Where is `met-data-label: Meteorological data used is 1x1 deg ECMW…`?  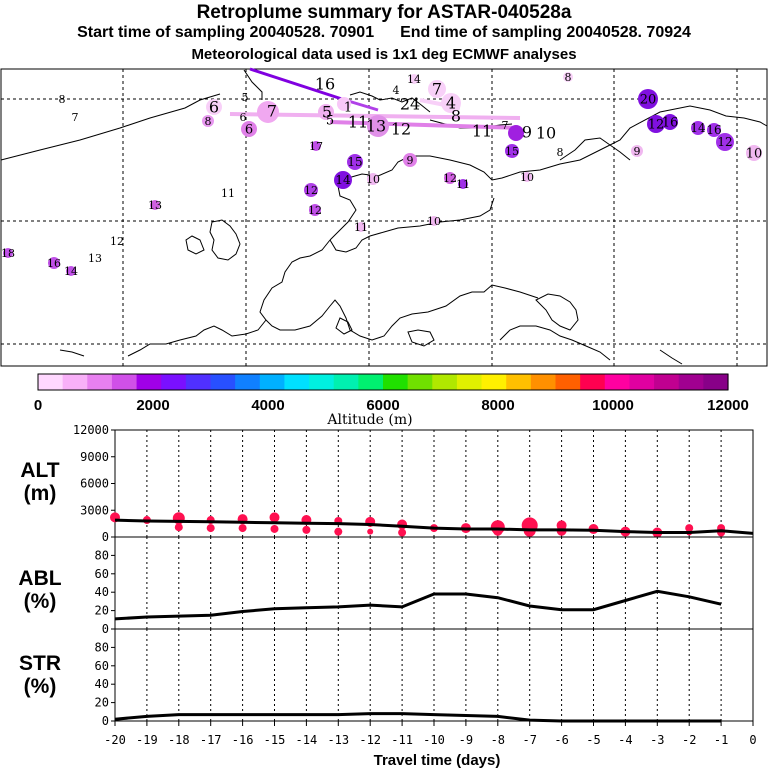
met-data-label: Meteorological data used is 1x1 deg ECMW… is located at coordinates (384, 54).